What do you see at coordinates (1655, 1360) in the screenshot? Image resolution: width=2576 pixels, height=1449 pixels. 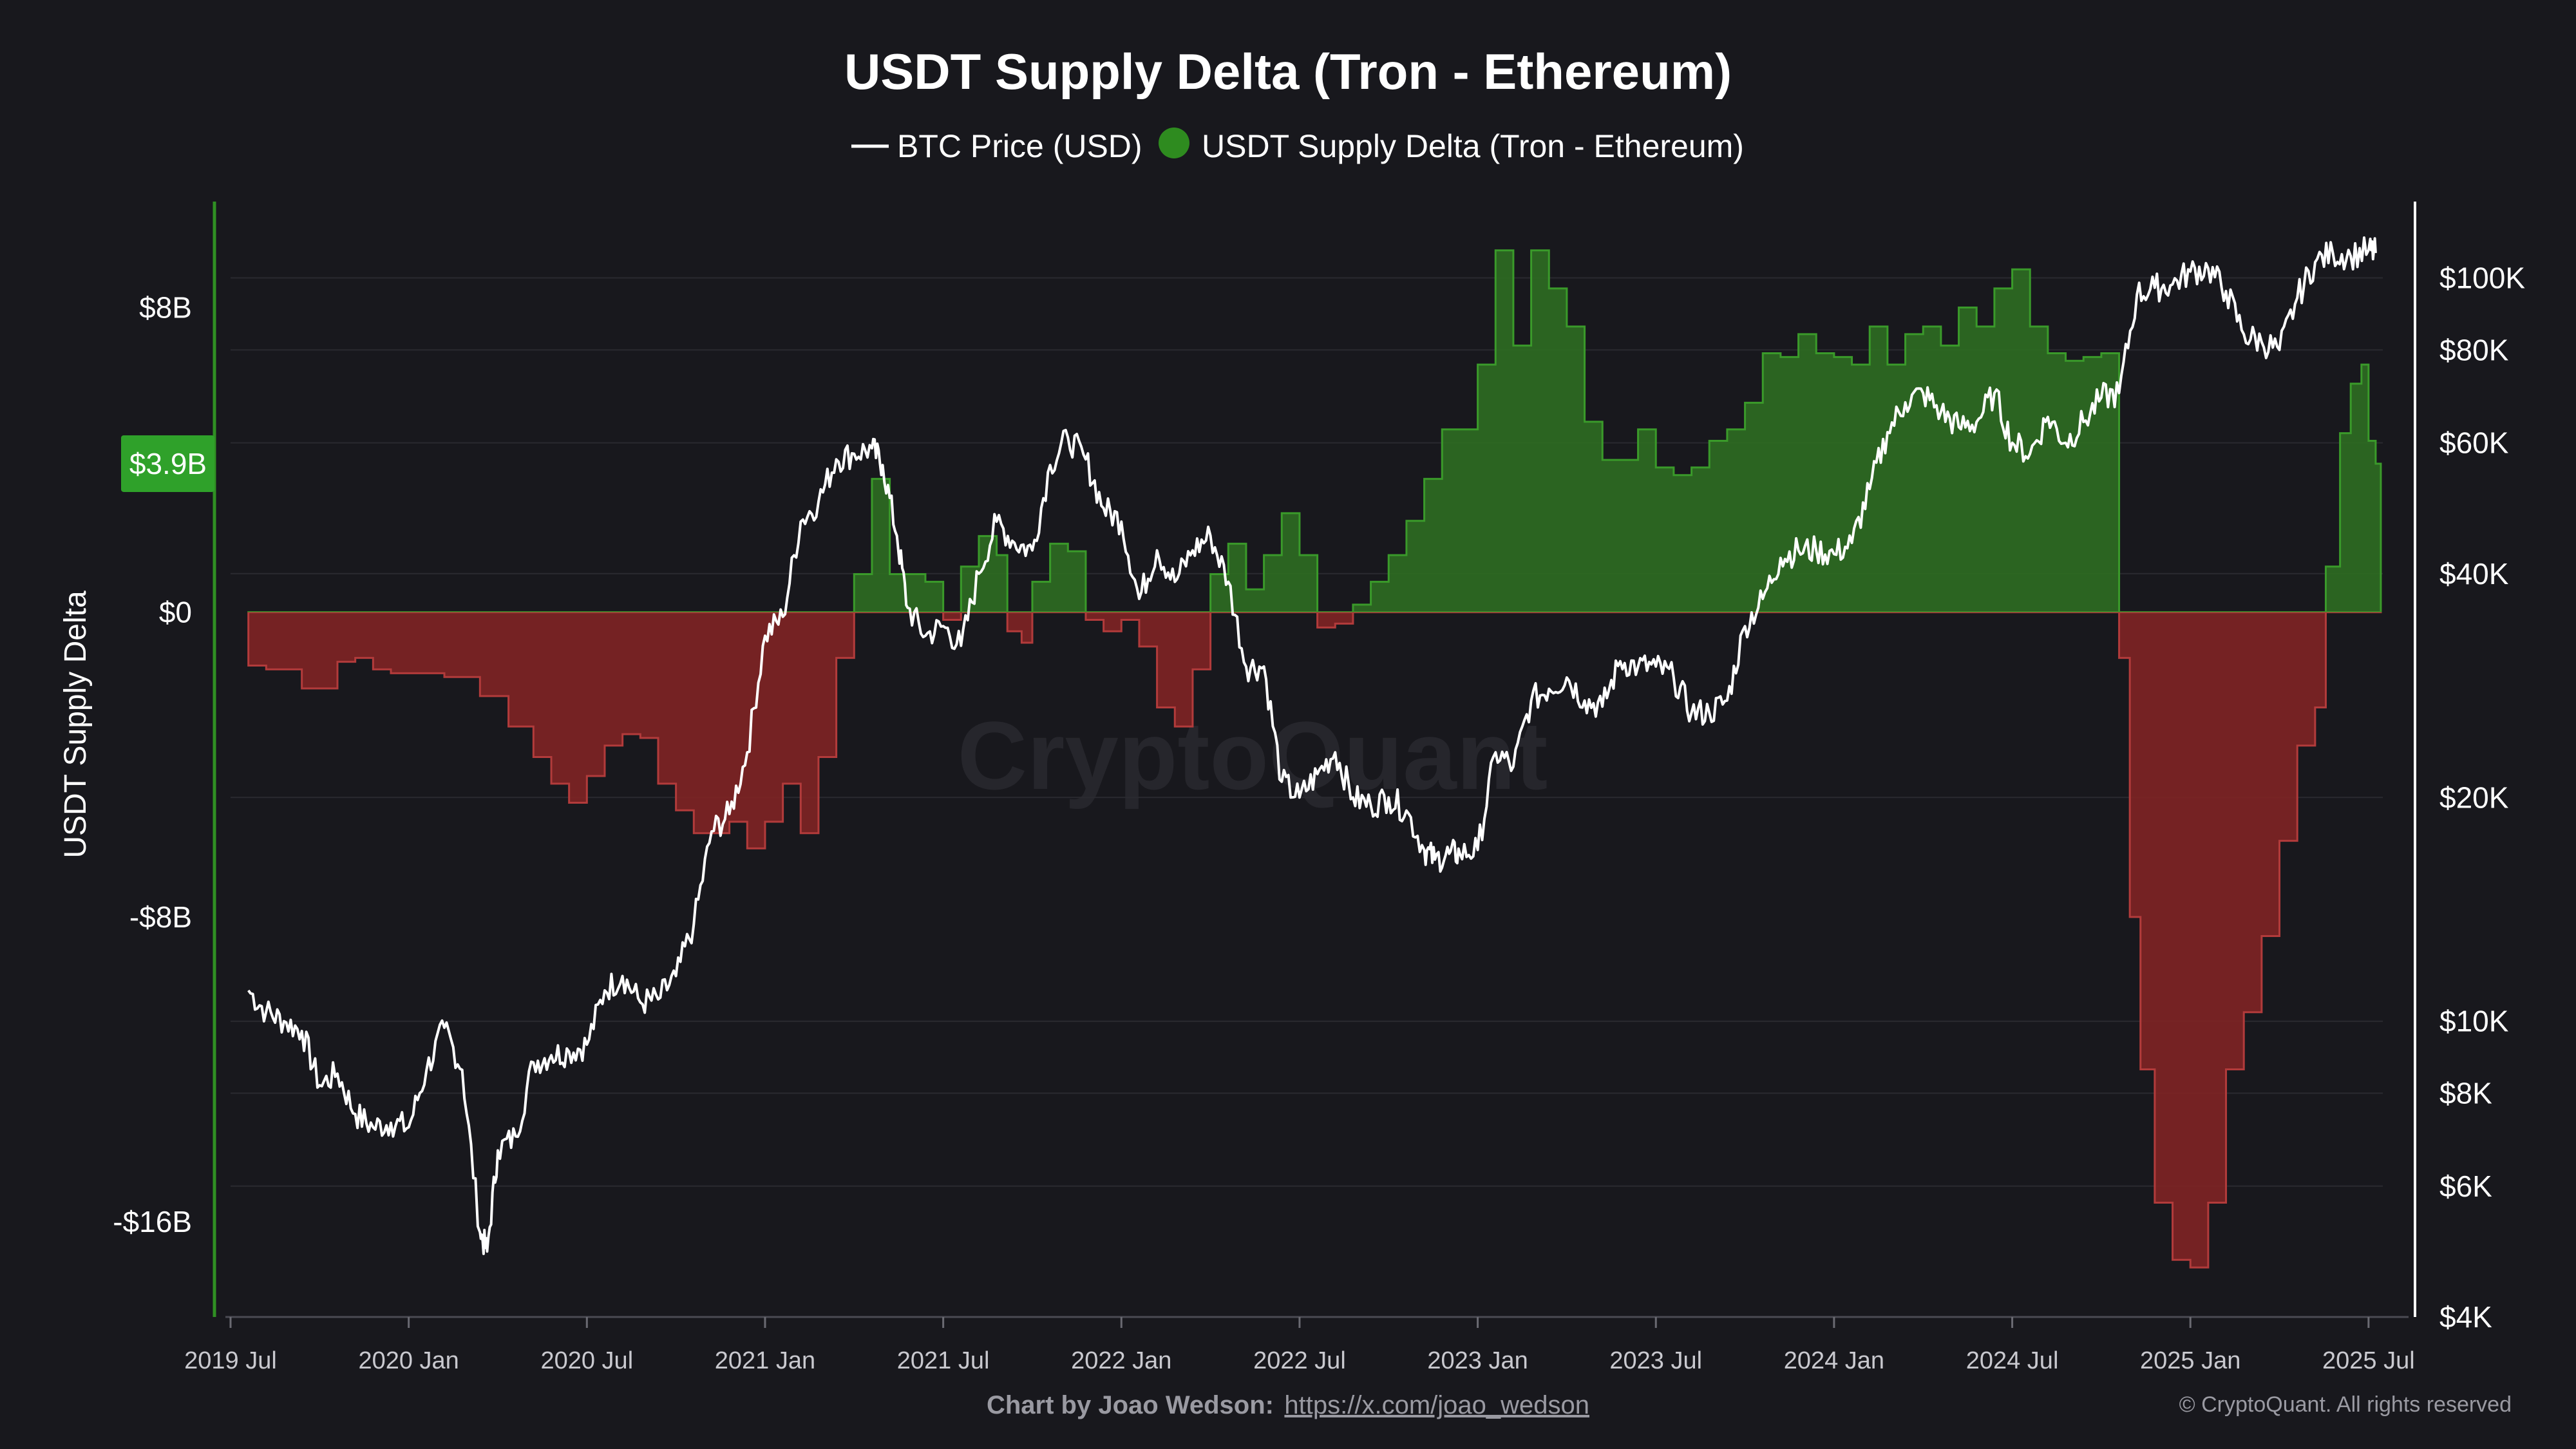 I see `x-tick-label-8: 2023 Jul` at bounding box center [1655, 1360].